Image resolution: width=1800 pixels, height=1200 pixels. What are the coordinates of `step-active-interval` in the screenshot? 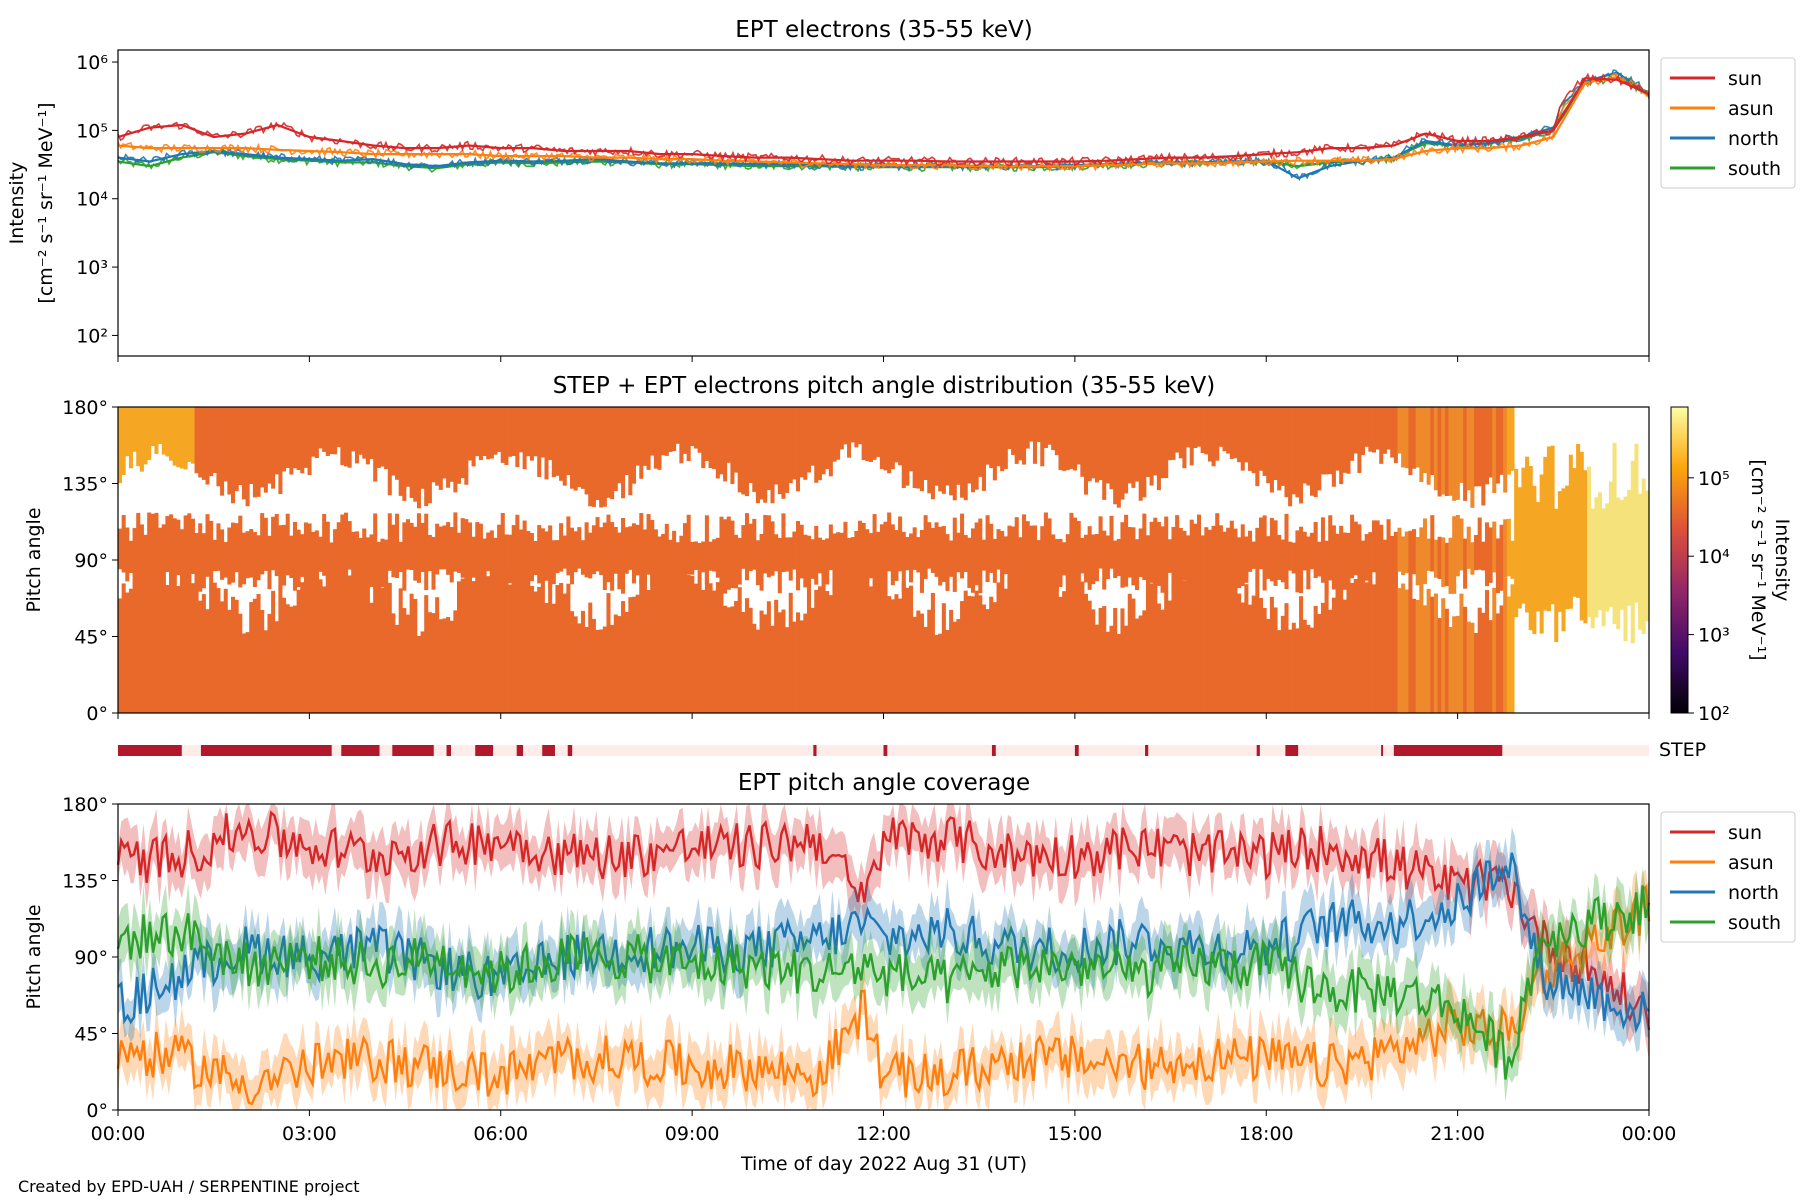 It's located at (520, 750).